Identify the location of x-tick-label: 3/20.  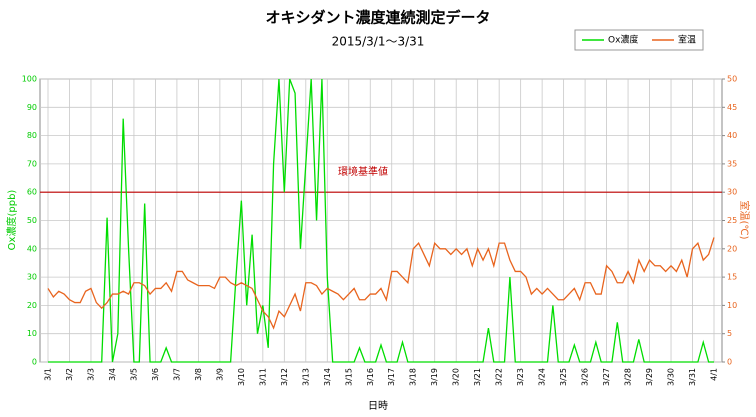
(456, 377).